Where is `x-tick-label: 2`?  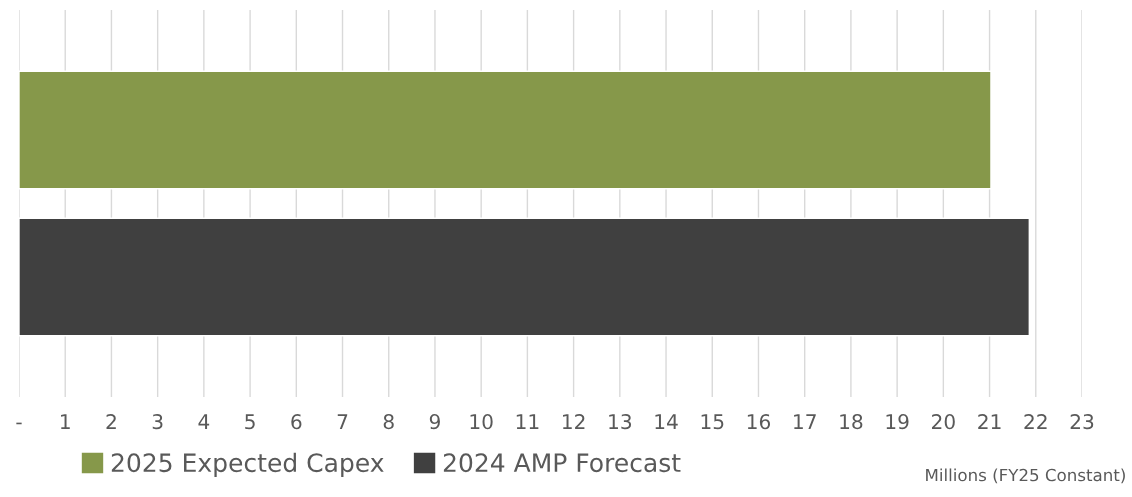
x-tick-label: 2 is located at coordinates (111, 421).